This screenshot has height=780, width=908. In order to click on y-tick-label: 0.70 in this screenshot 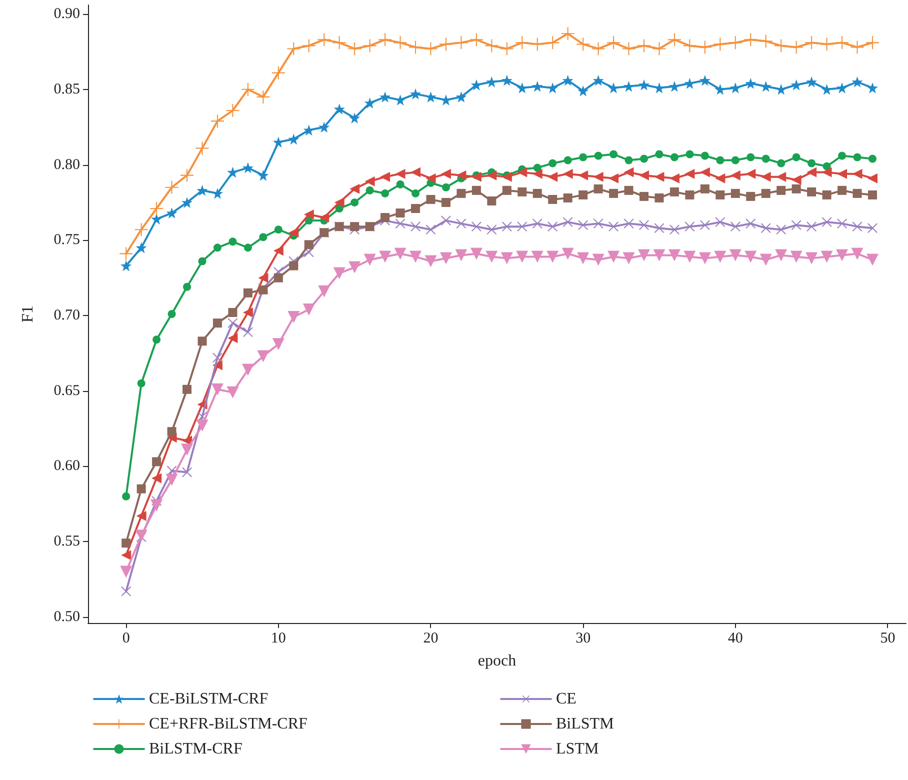, I will do `click(67, 316)`.